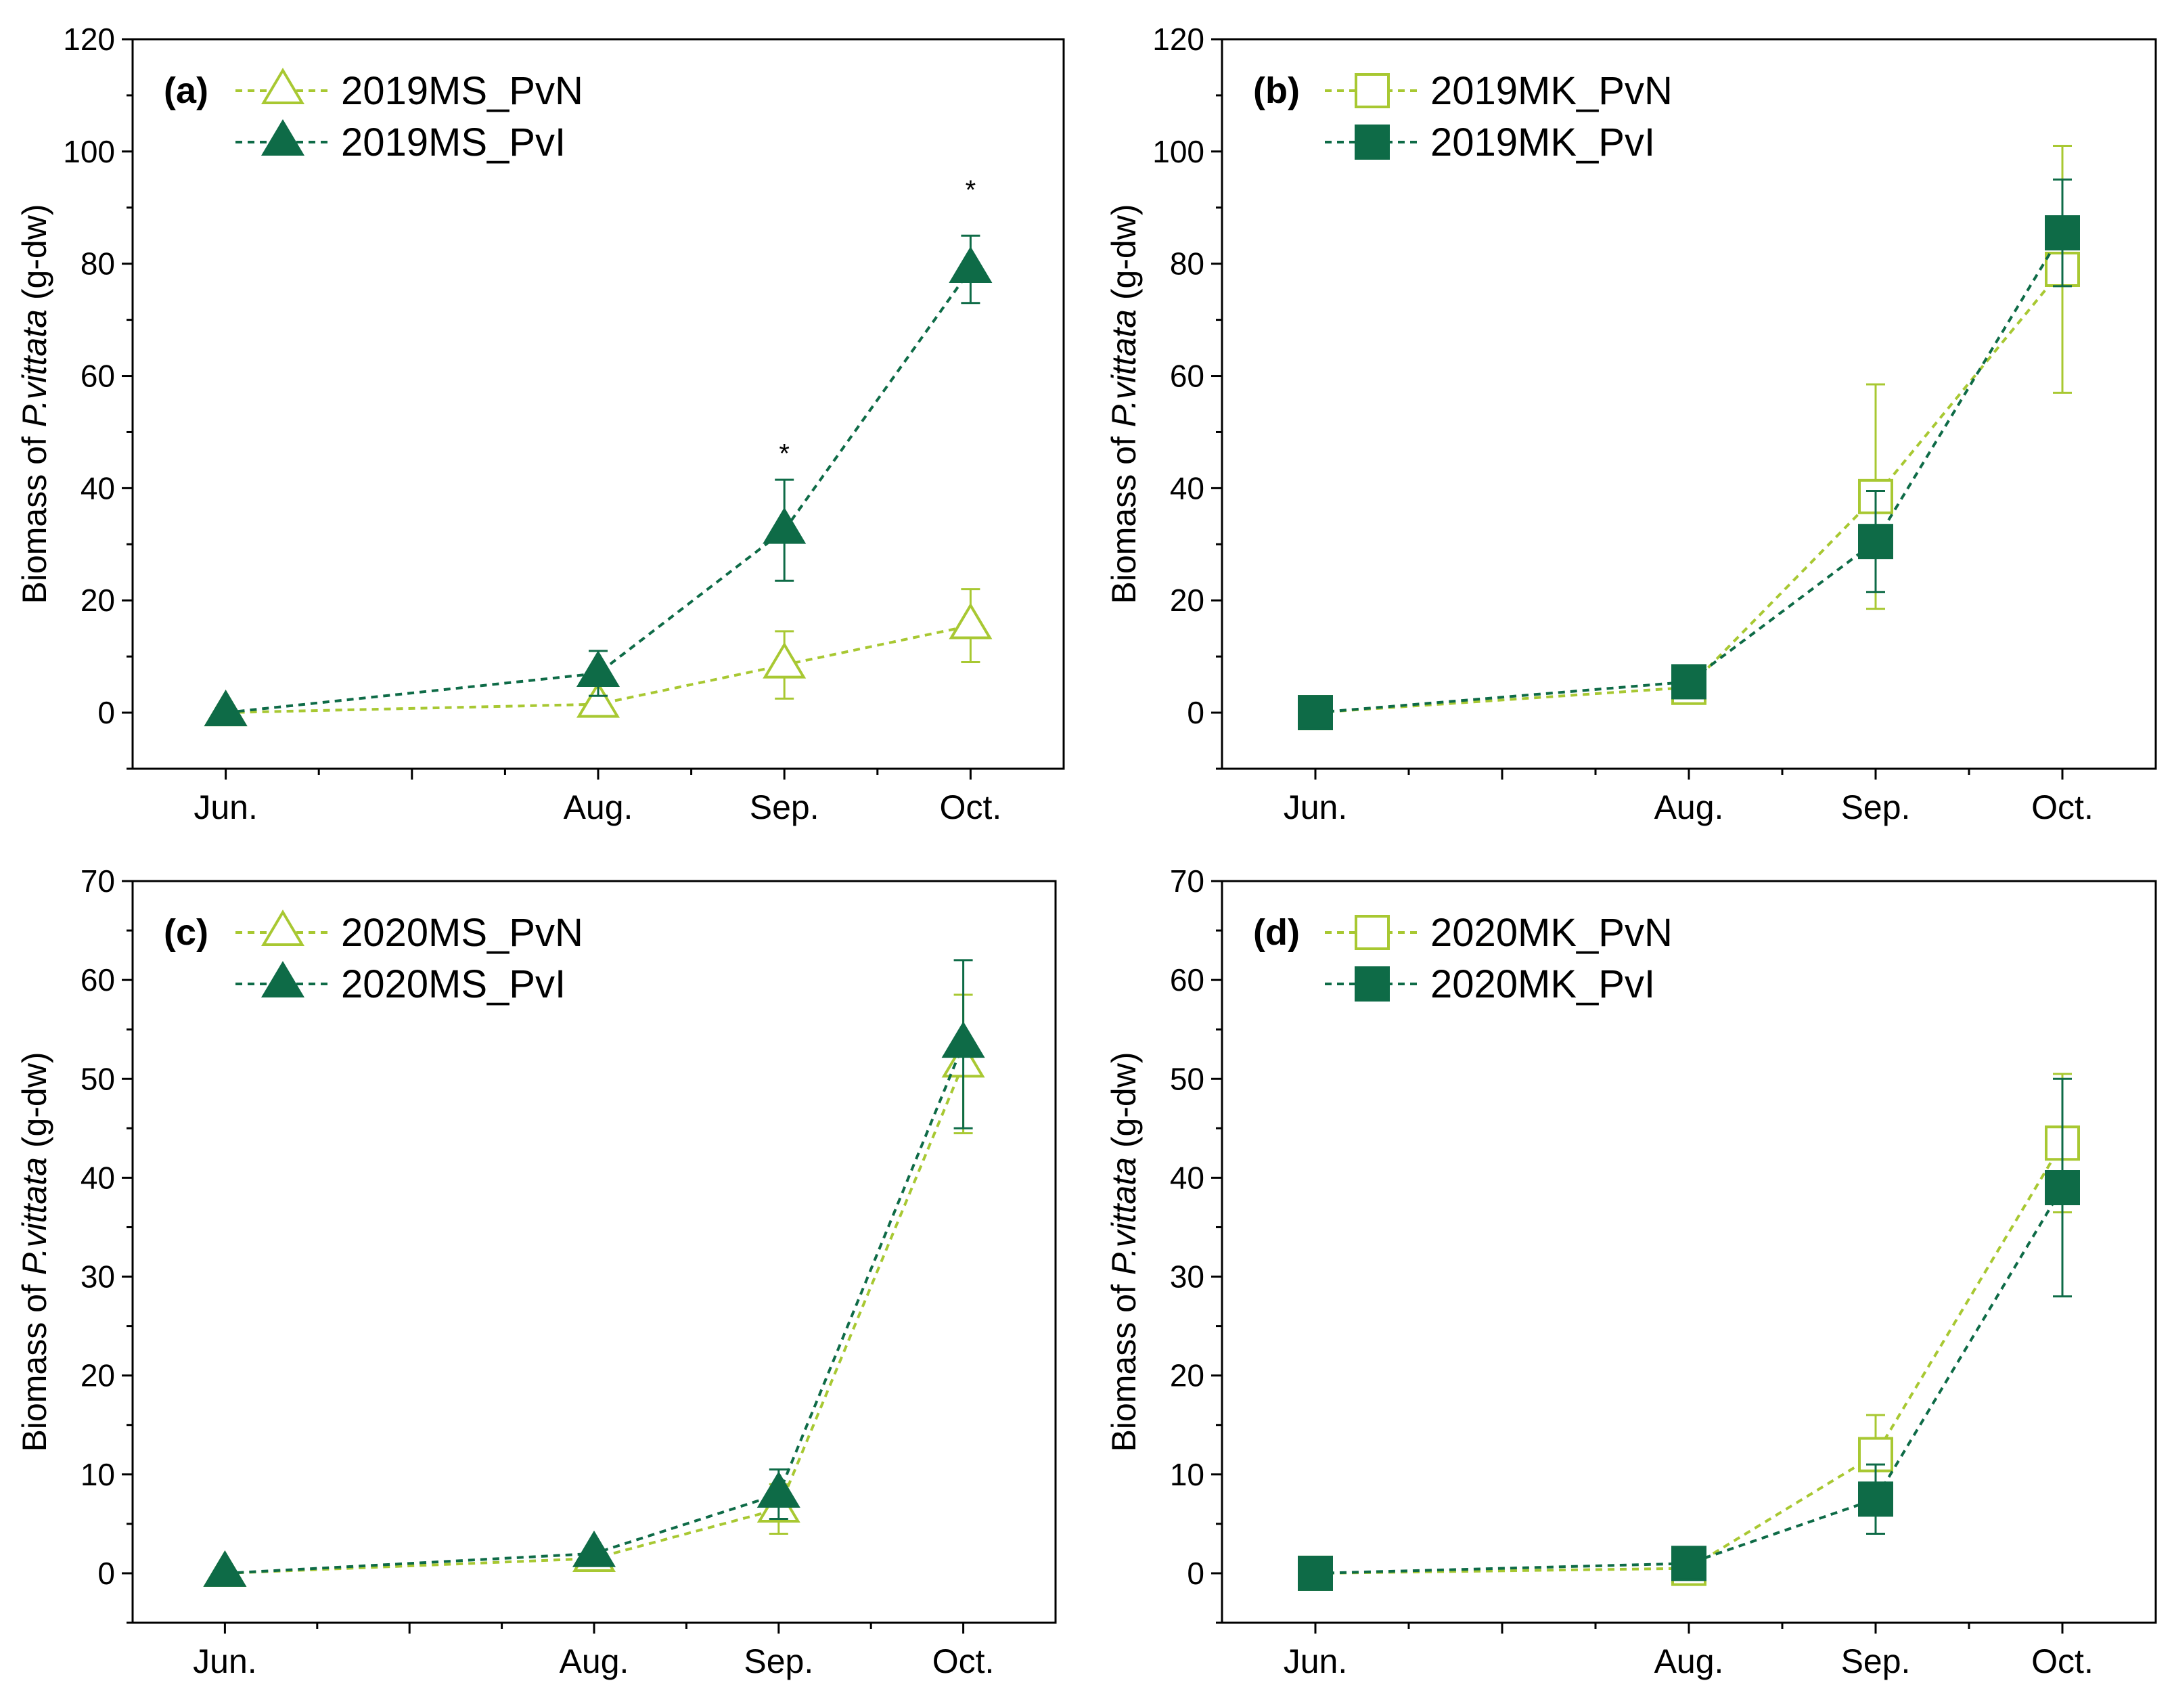 This screenshot has height=1708, width=2172. What do you see at coordinates (1542, 142) in the screenshot?
I see `legend-label: 2019MK_PvI` at bounding box center [1542, 142].